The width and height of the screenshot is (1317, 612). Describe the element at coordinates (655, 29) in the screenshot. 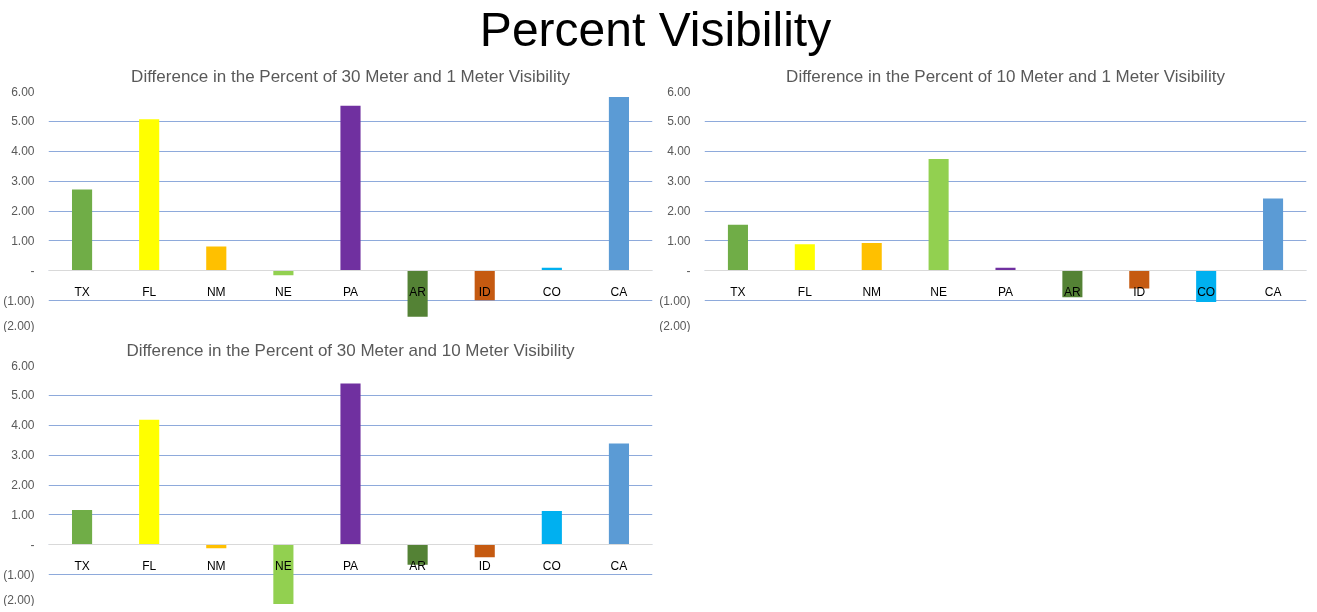

I see `text: Percent Visibility` at that location.